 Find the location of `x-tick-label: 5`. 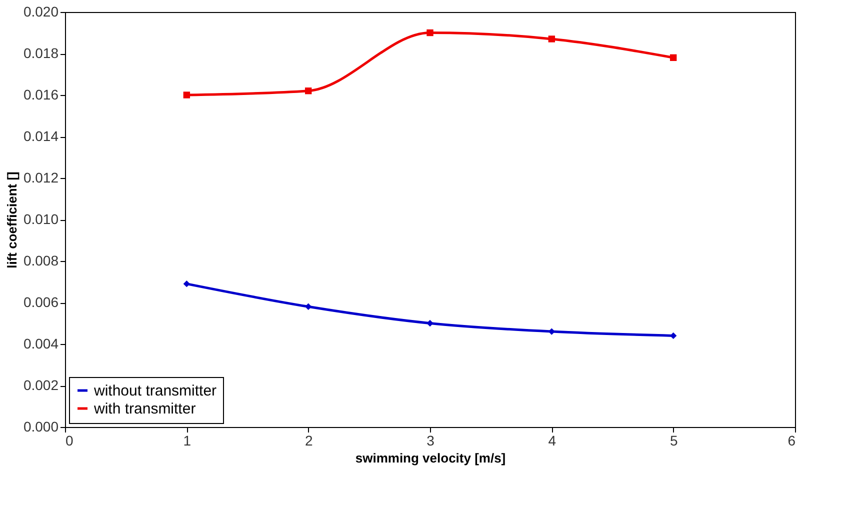

x-tick-label: 5 is located at coordinates (674, 440).